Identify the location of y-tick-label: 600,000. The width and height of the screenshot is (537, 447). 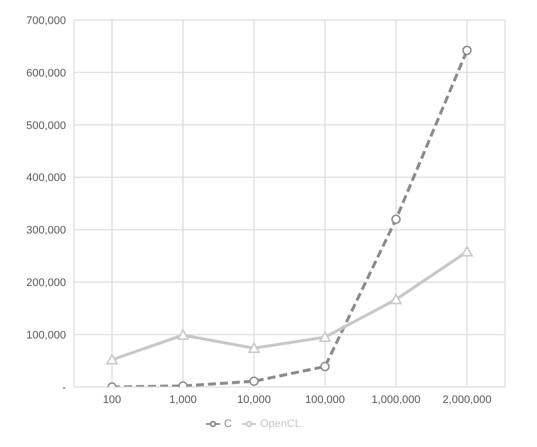
(46, 73).